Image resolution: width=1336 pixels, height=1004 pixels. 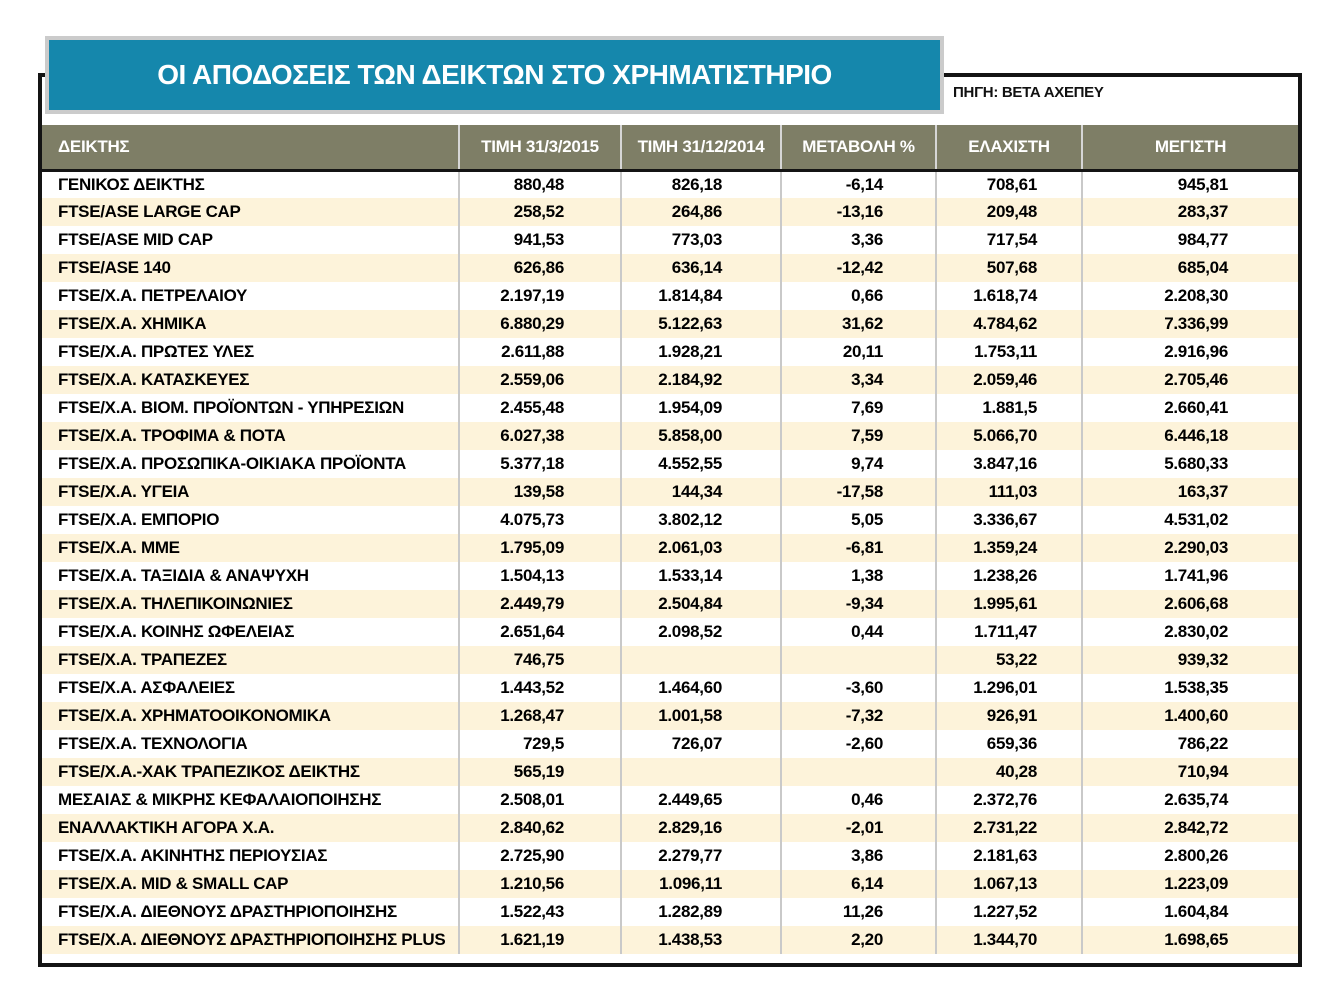 I want to click on cell-value: 2.606,68, so click(x=1189, y=604).